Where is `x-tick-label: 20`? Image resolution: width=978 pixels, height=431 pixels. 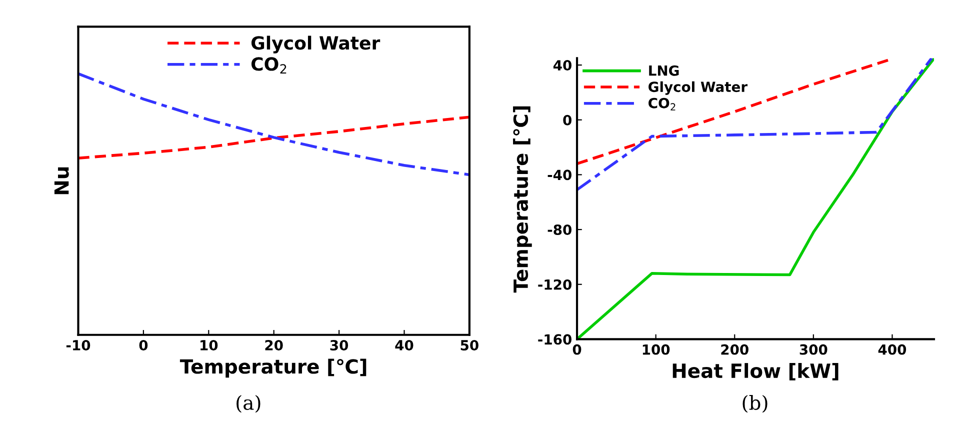
x-tick-label: 20 is located at coordinates (274, 345).